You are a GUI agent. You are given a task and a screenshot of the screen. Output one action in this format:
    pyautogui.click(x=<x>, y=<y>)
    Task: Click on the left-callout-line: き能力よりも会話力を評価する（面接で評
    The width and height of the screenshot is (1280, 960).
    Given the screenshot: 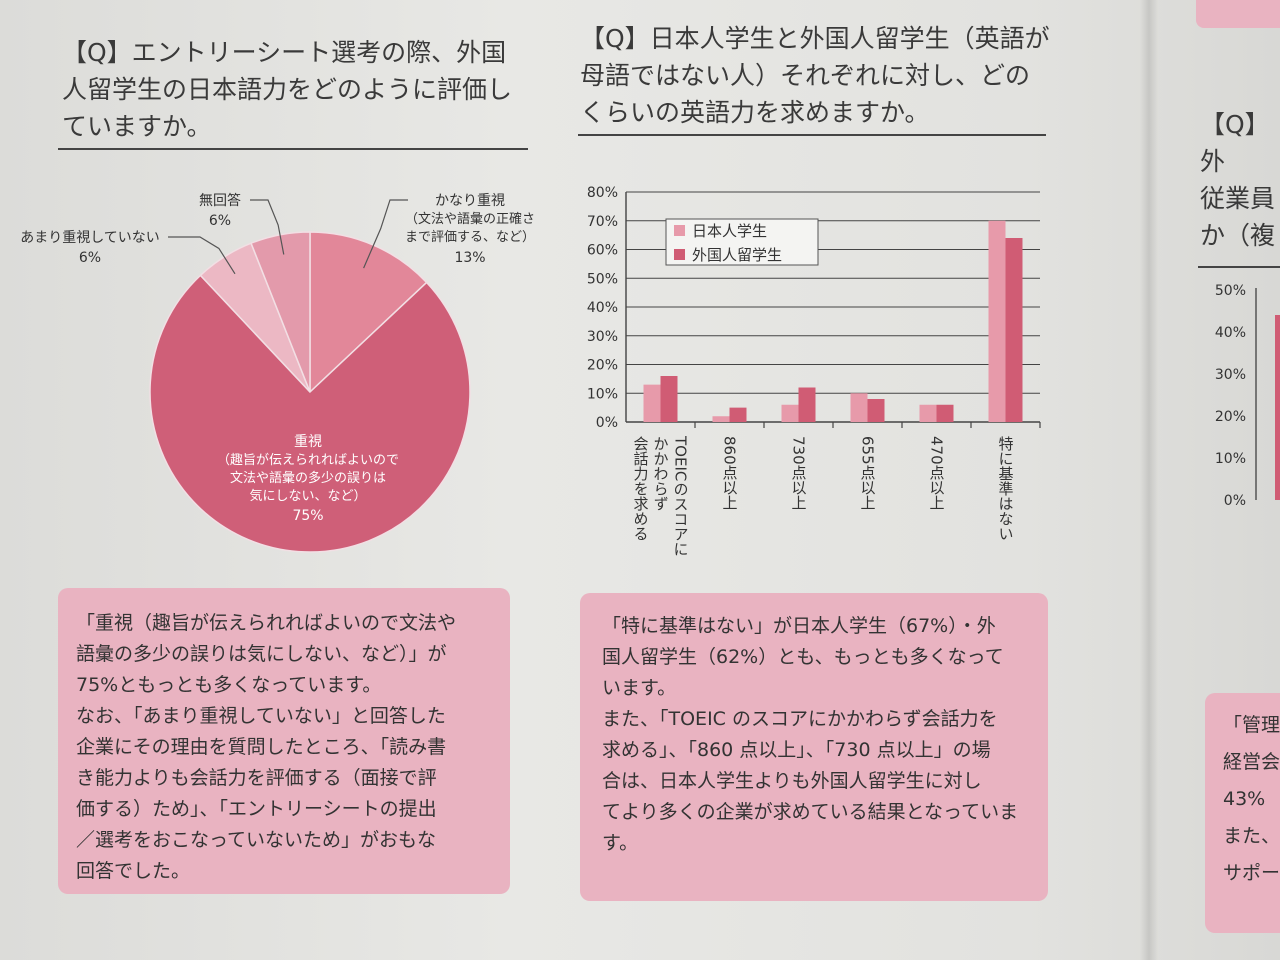 What is the action you would take?
    pyautogui.click(x=256, y=778)
    